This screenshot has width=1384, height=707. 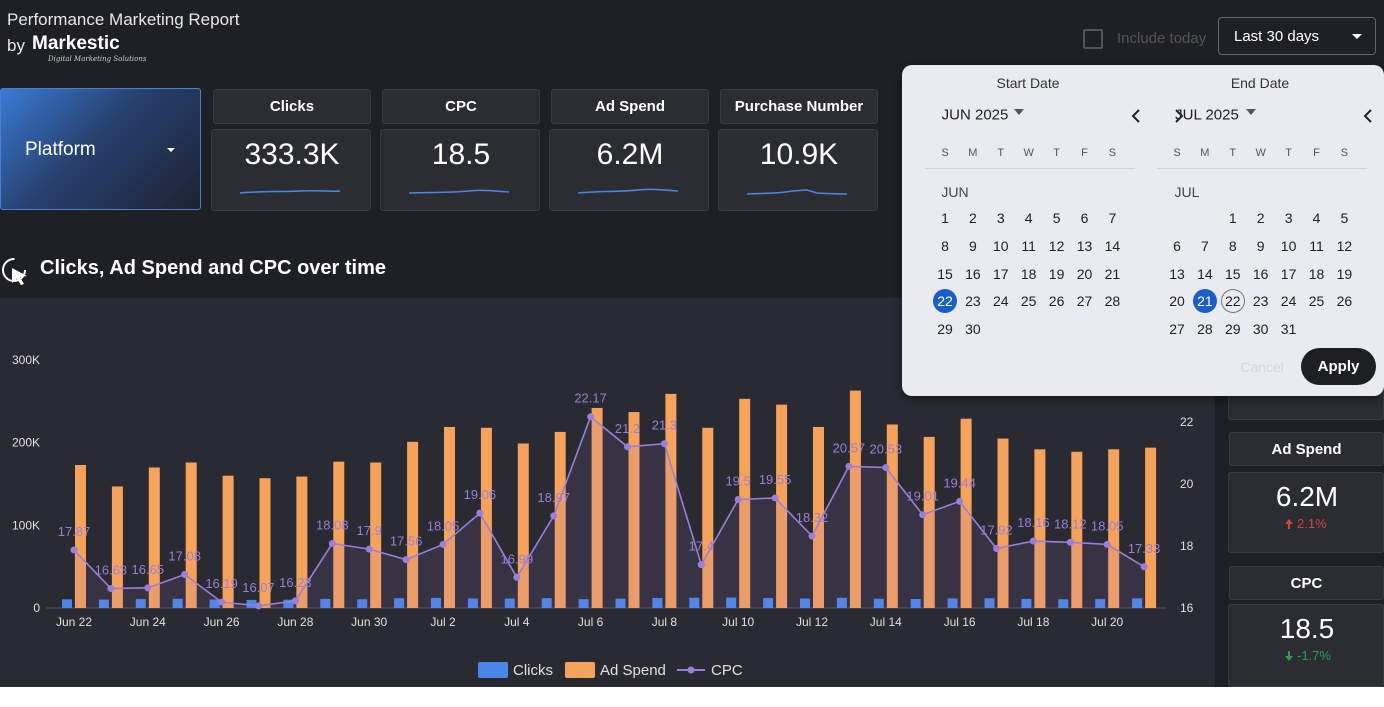 What do you see at coordinates (960, 622) in the screenshot?
I see `x-tick-label: Jul 16` at bounding box center [960, 622].